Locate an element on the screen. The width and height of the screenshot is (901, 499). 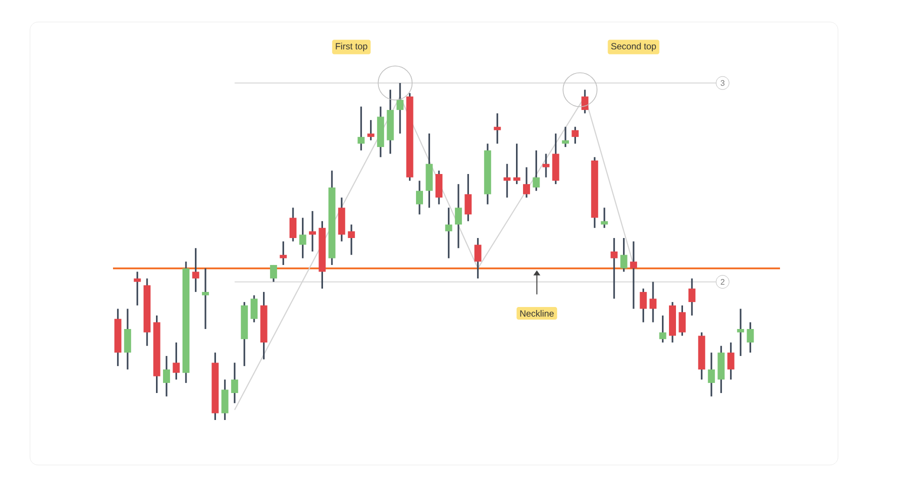
text: Second top is located at coordinates (633, 47).